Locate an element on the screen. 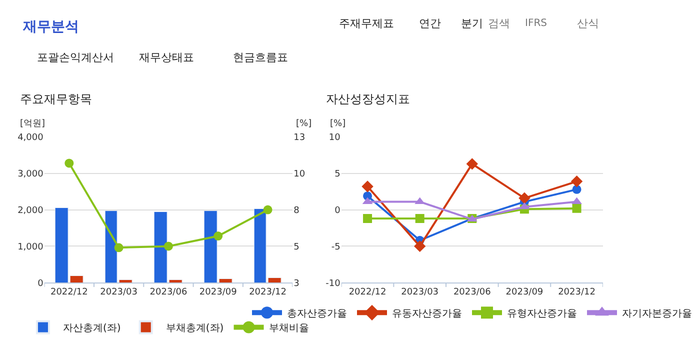 This screenshot has height=342, width=697. y-tick-label: 10 is located at coordinates (334, 138).